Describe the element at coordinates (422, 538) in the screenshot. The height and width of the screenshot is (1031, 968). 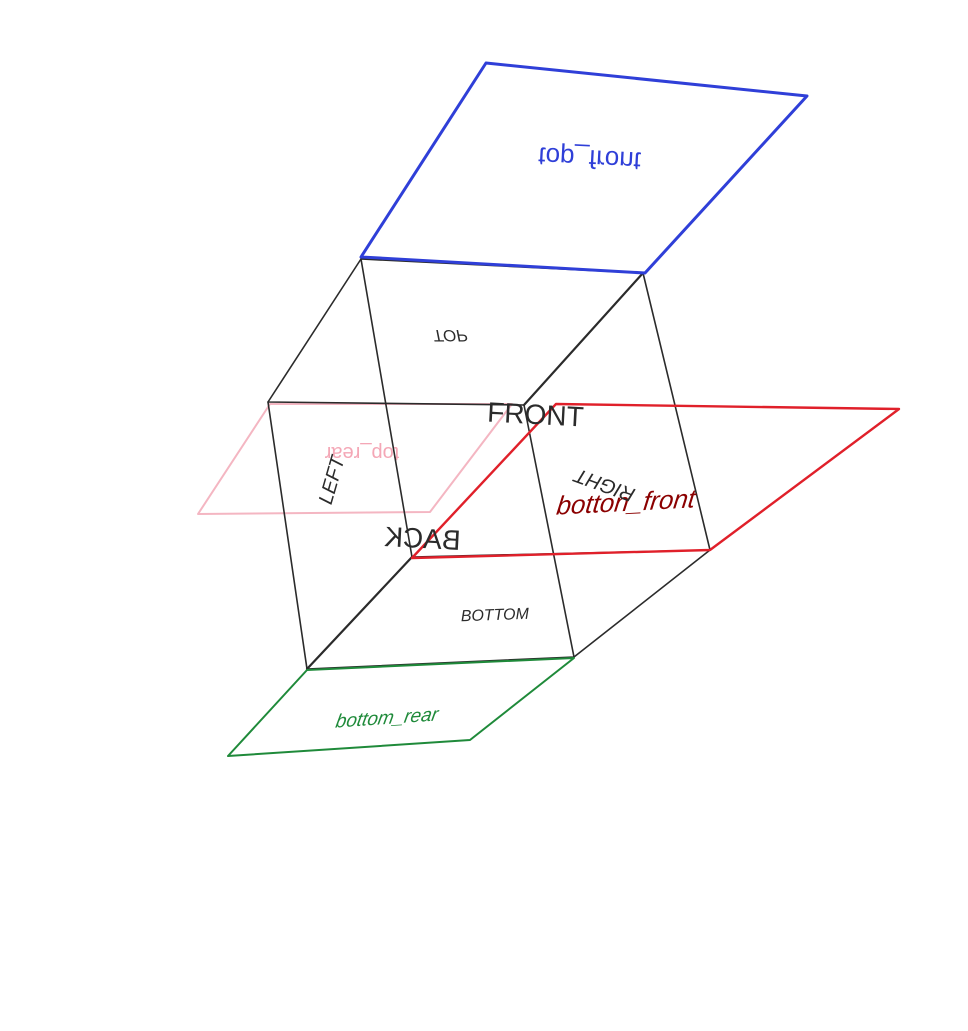
I see `face-label-back: BACK` at that location.